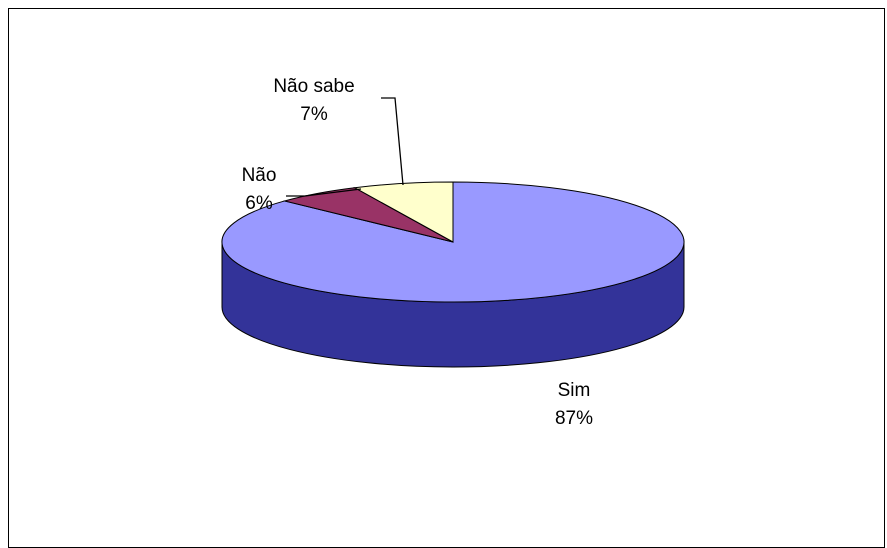  I want to click on leader-line-nao, so click(324, 192).